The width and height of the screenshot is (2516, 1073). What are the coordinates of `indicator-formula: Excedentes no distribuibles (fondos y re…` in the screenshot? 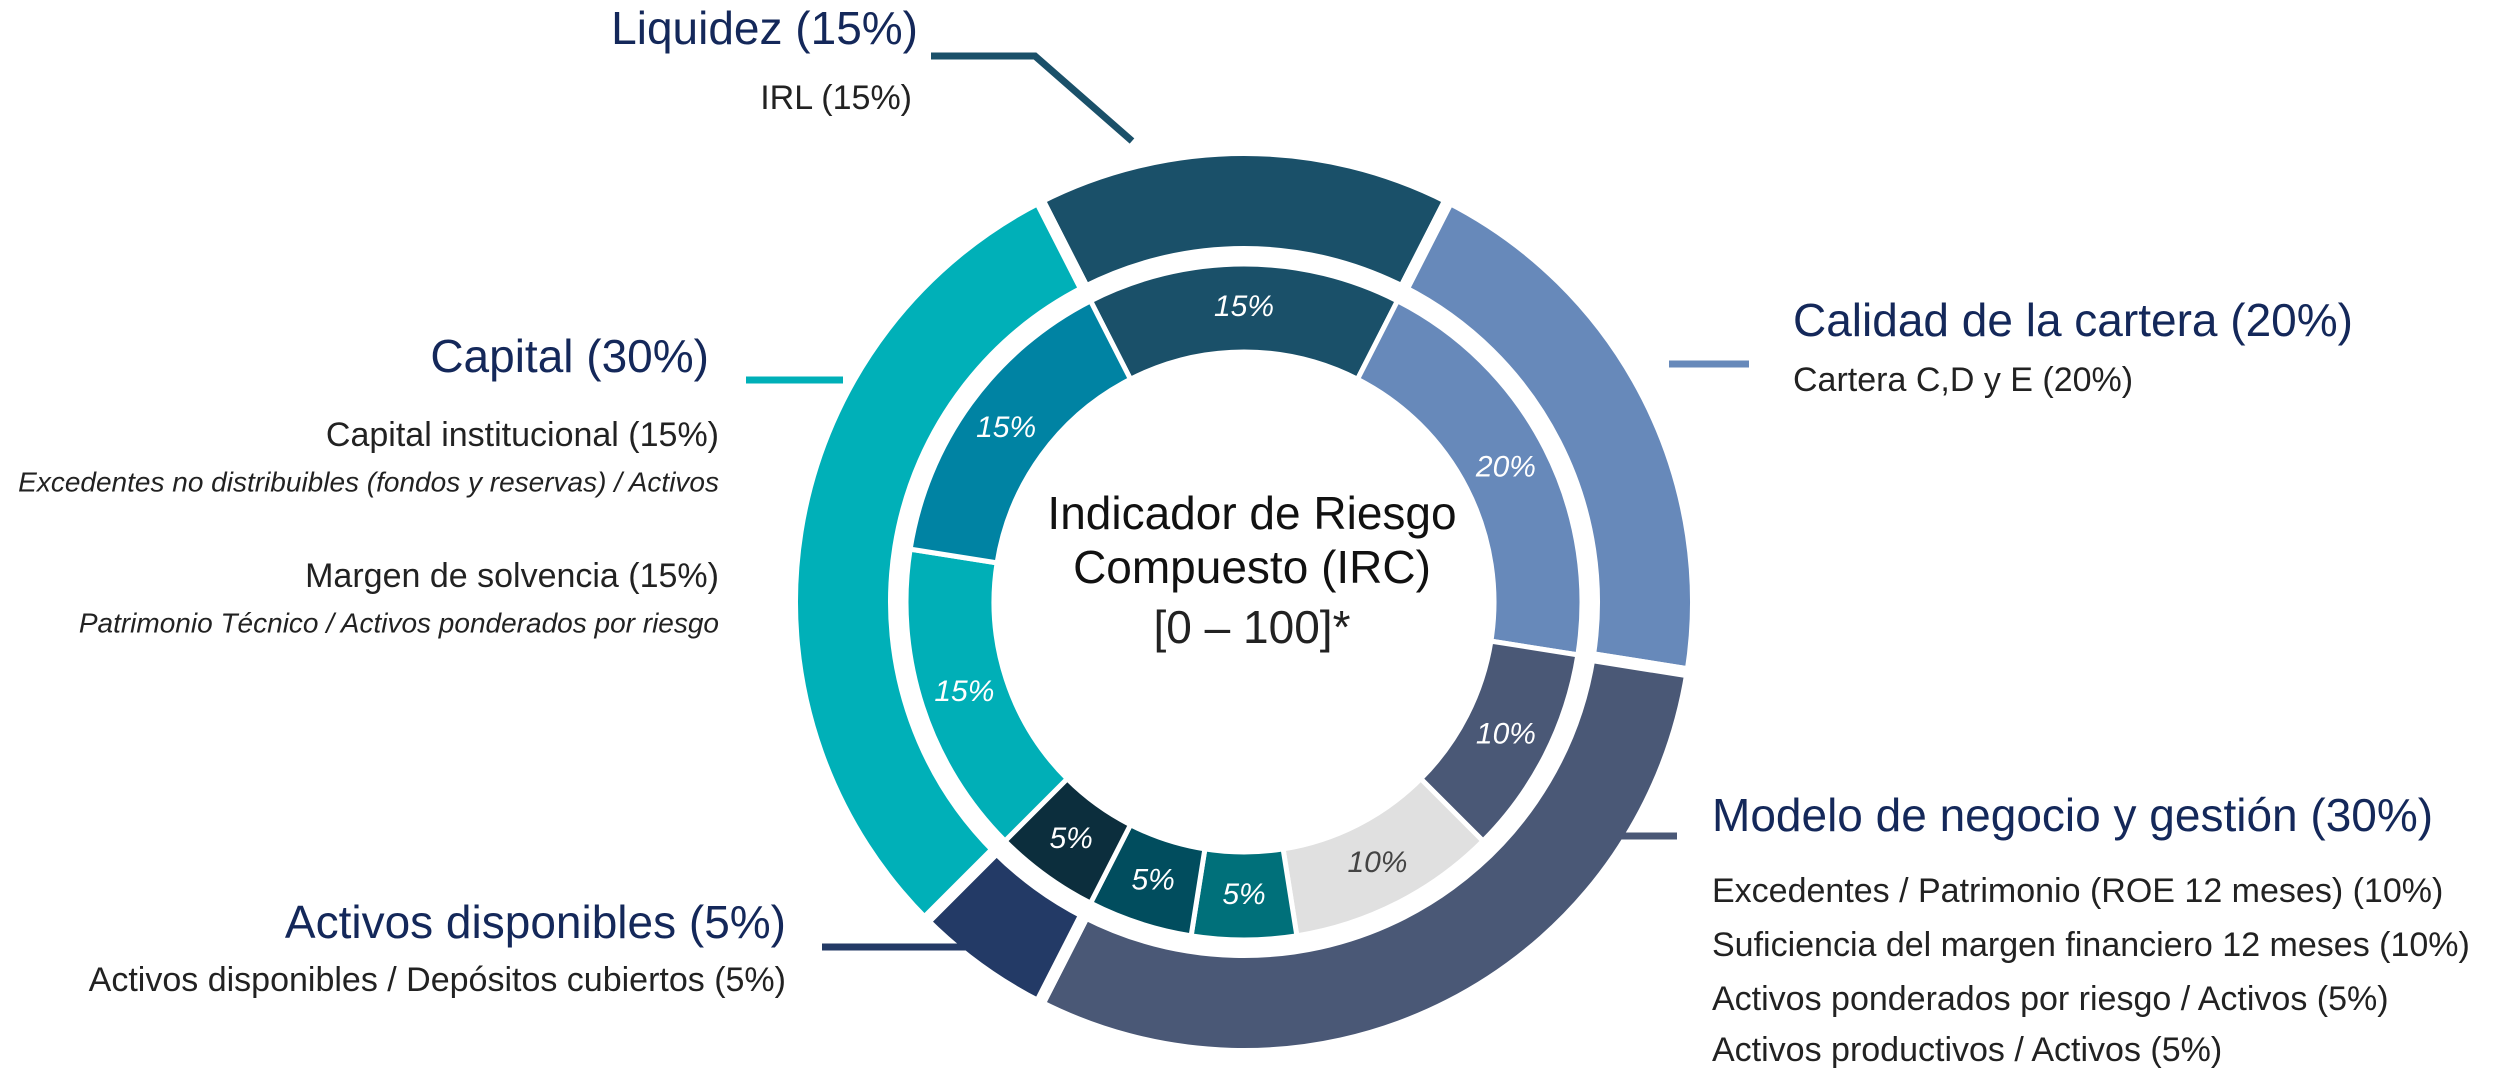 It's located at (368, 481).